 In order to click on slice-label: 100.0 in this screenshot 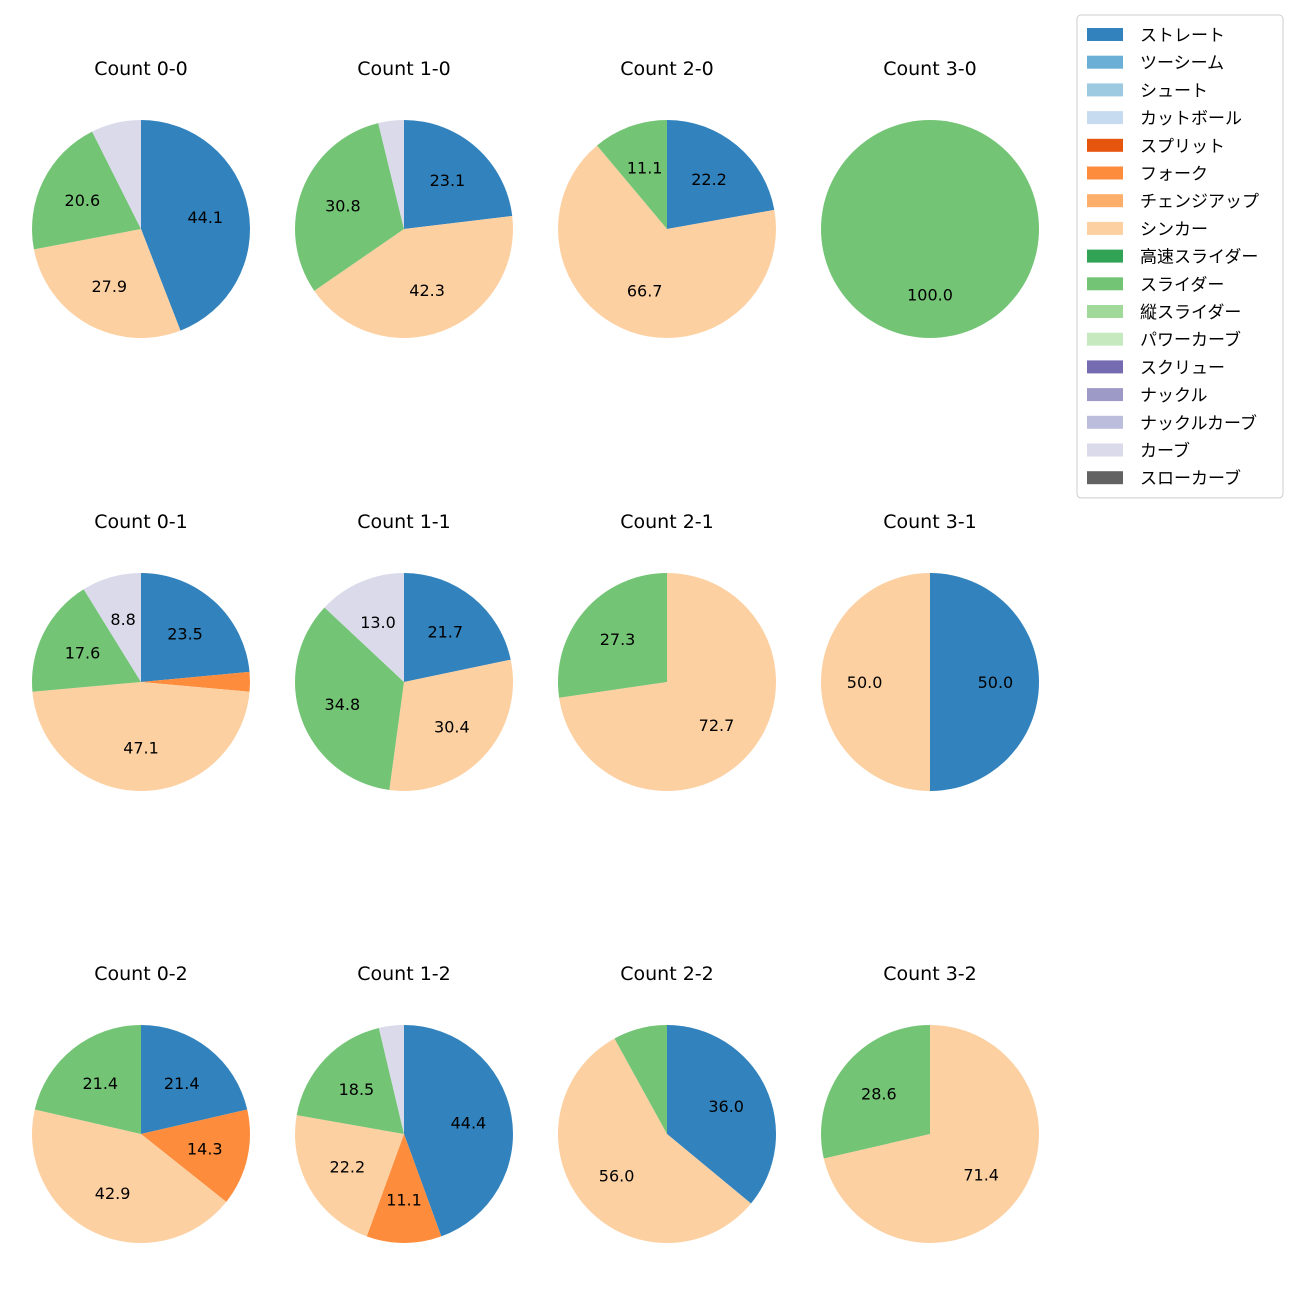, I will do `click(930, 294)`.